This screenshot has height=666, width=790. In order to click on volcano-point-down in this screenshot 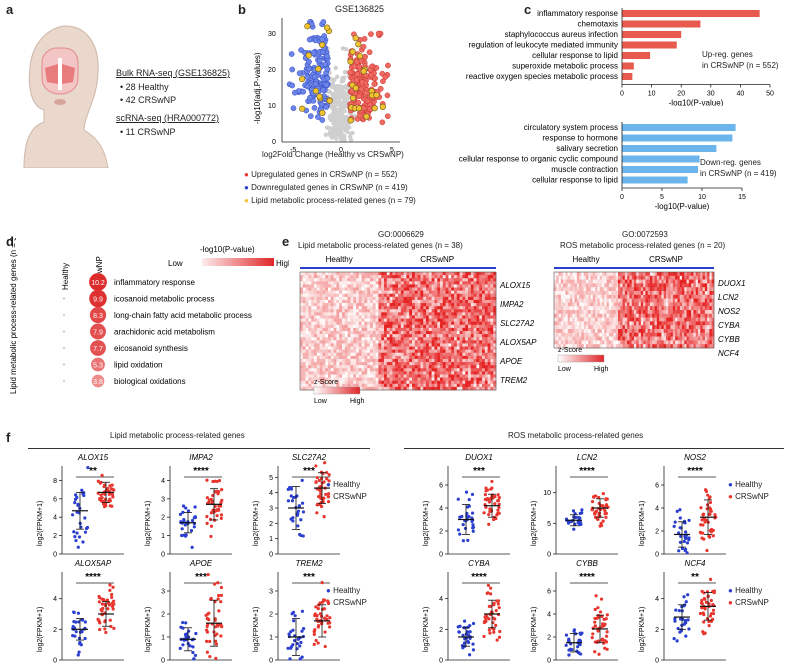, I will do `click(310, 116)`.